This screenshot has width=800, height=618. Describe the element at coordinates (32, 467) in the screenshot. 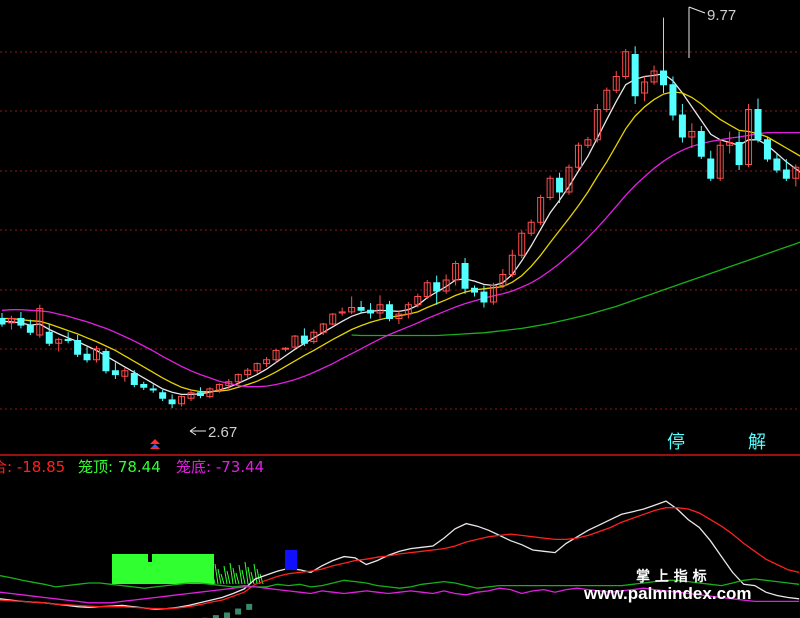

I see `legend-combined: 合: -18.85` at that location.